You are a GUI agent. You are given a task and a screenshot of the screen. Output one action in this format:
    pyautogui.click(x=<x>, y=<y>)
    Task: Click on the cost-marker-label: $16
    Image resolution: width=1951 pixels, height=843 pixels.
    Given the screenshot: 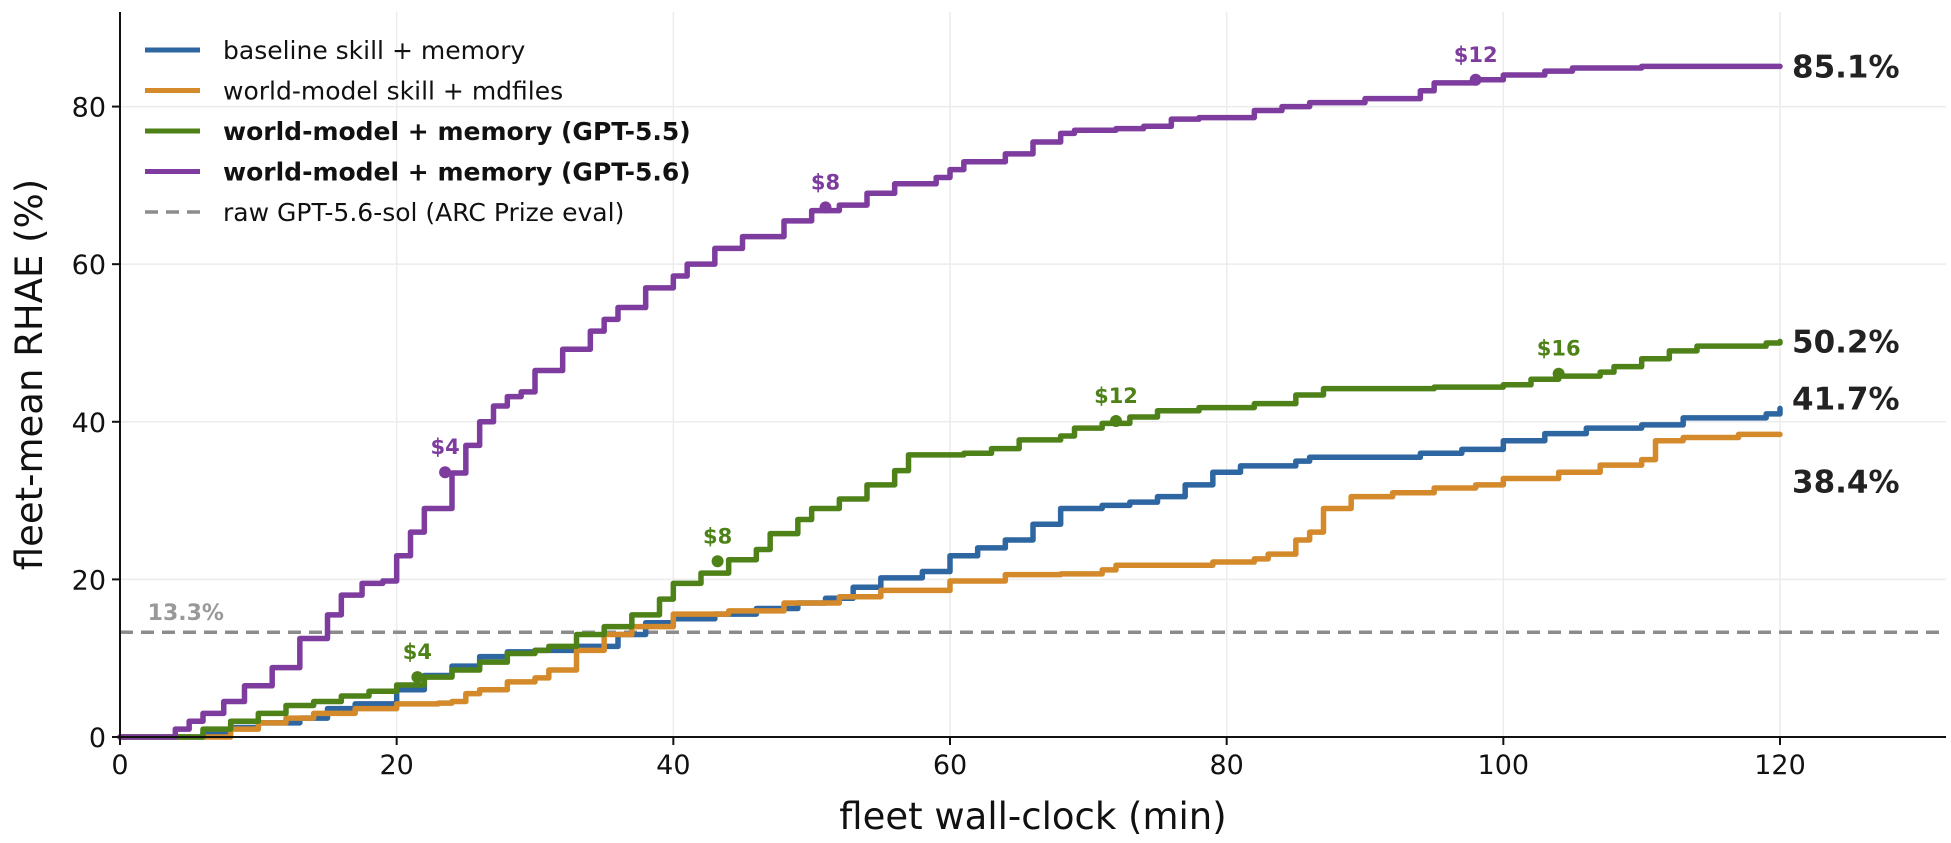 What is the action you would take?
    pyautogui.click(x=1559, y=349)
    